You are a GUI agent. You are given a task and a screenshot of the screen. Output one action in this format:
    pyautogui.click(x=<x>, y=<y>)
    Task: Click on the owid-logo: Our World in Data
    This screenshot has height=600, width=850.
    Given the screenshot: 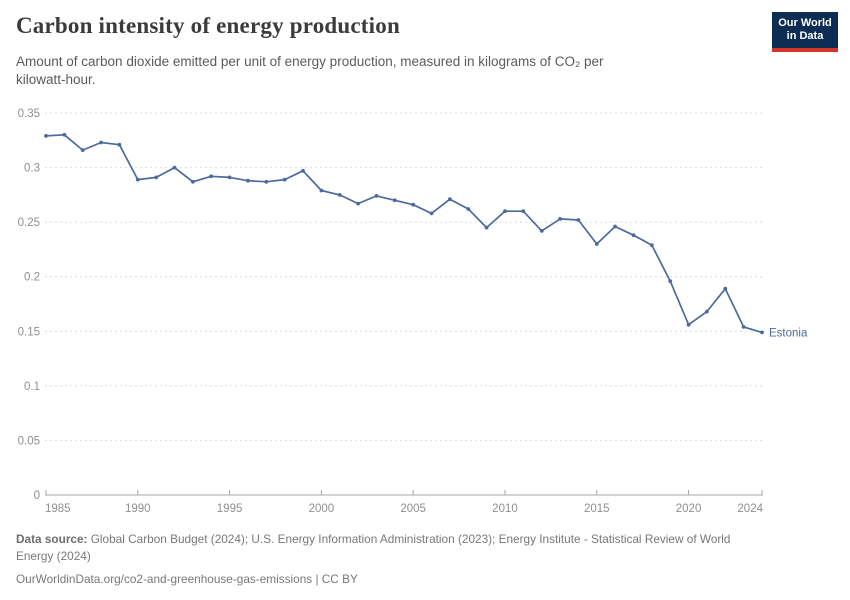 What is the action you would take?
    pyautogui.click(x=805, y=32)
    